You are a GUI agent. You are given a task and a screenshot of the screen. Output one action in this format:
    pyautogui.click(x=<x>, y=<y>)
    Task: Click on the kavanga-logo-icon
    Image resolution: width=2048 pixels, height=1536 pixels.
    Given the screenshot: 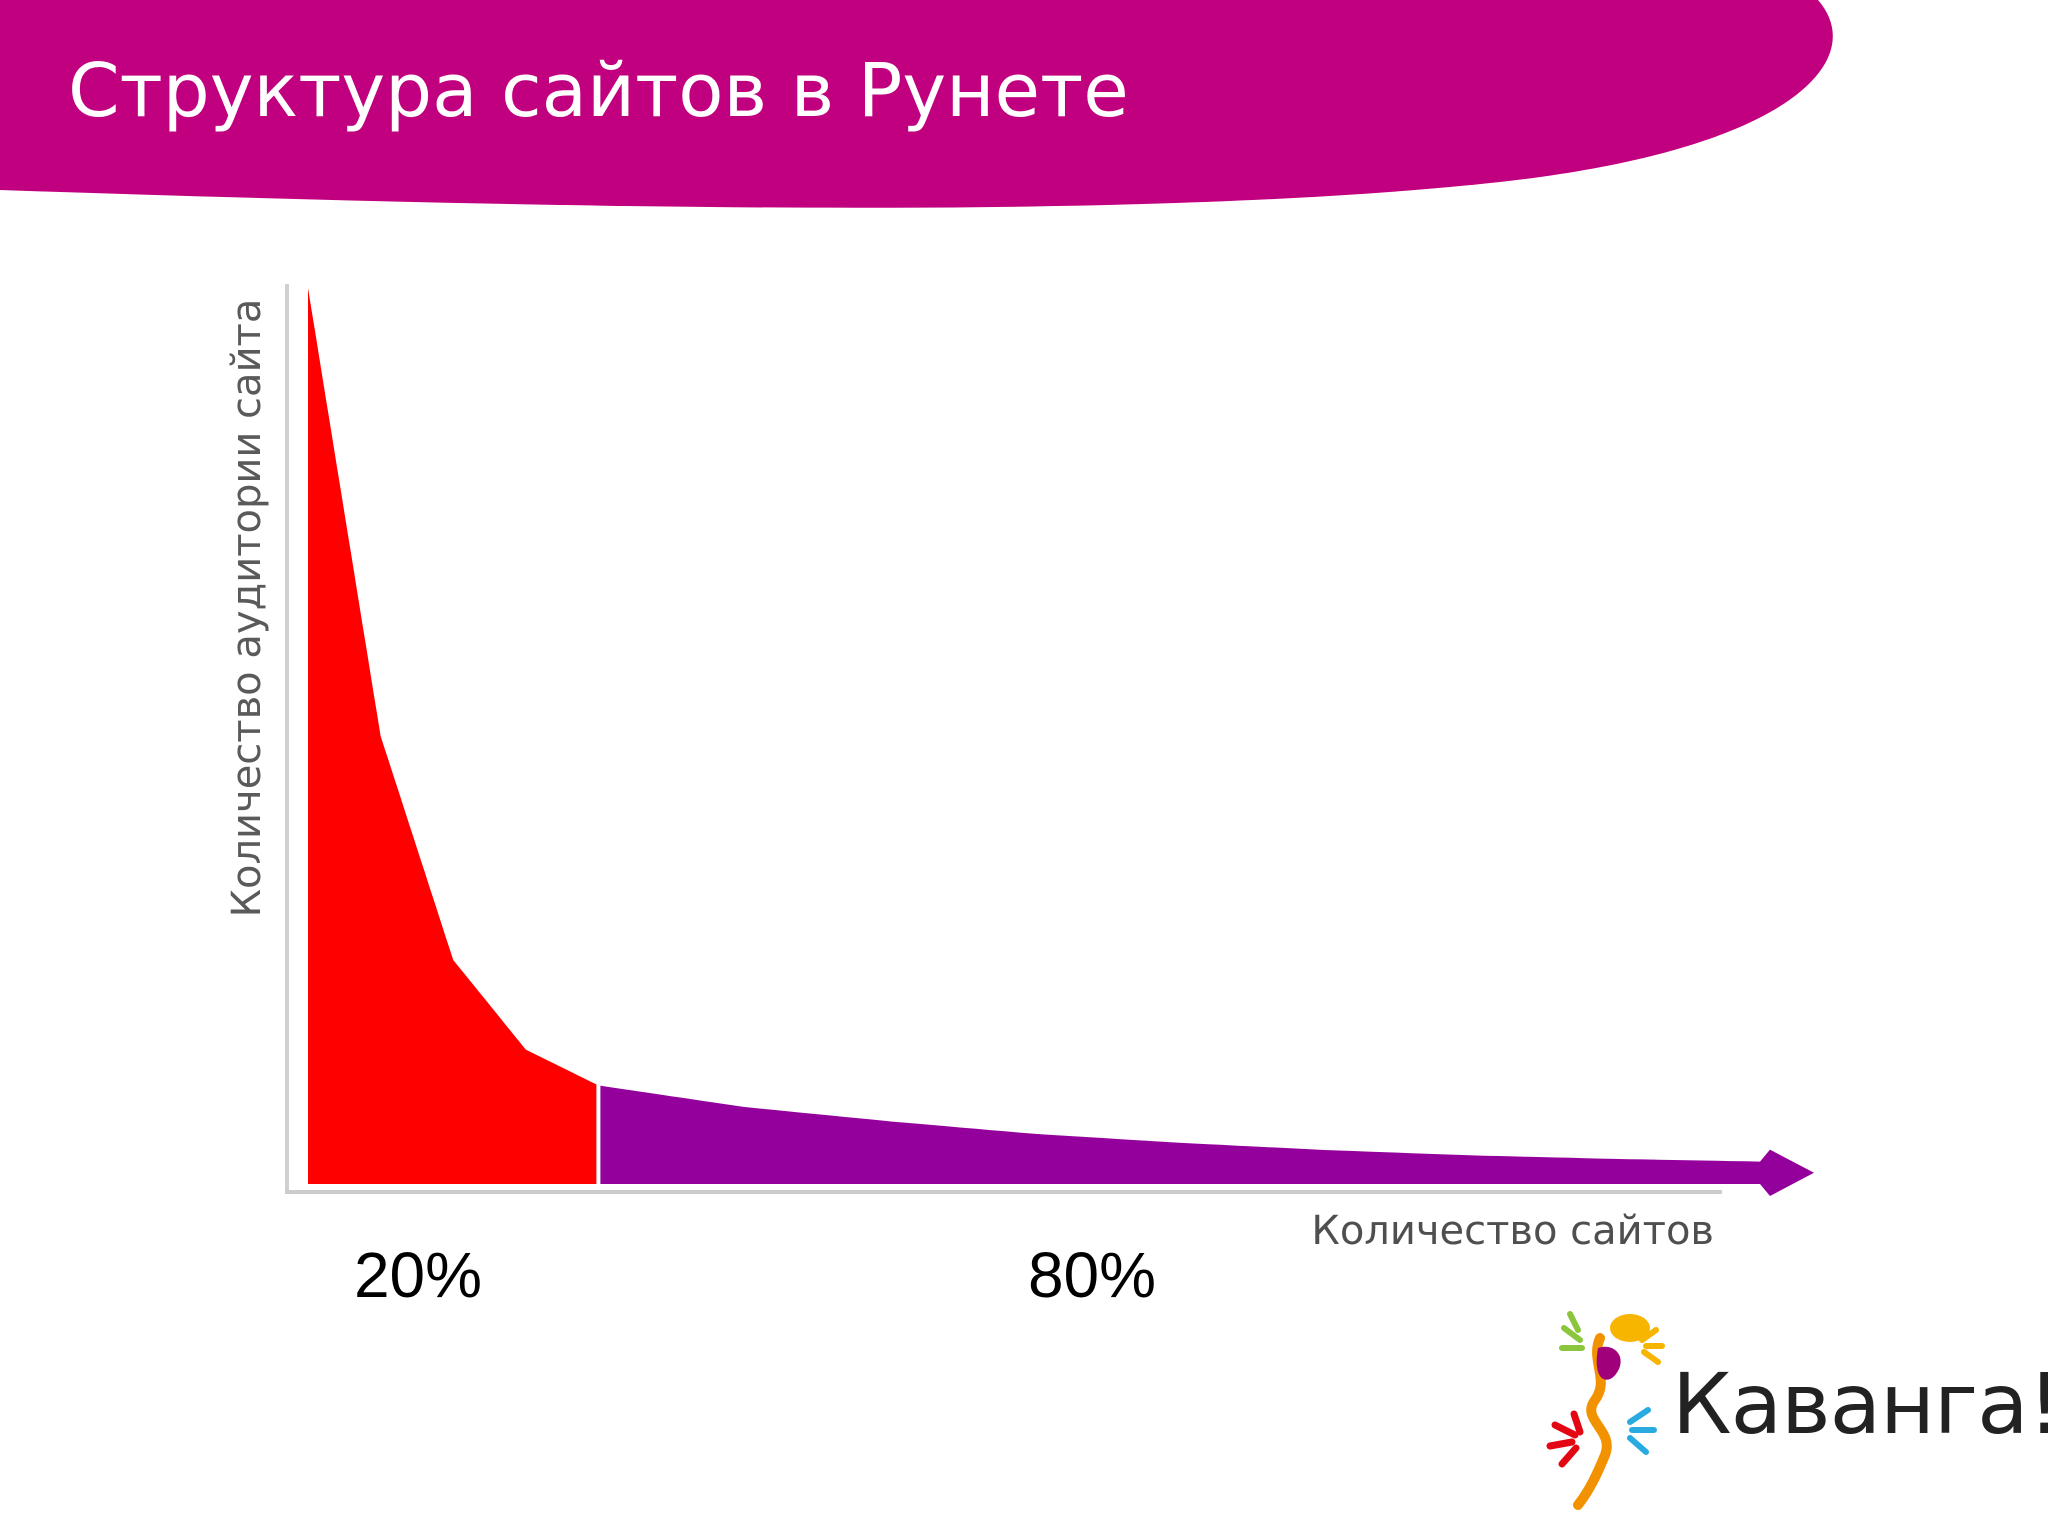 What is the action you would take?
    pyautogui.click(x=1605, y=1410)
    